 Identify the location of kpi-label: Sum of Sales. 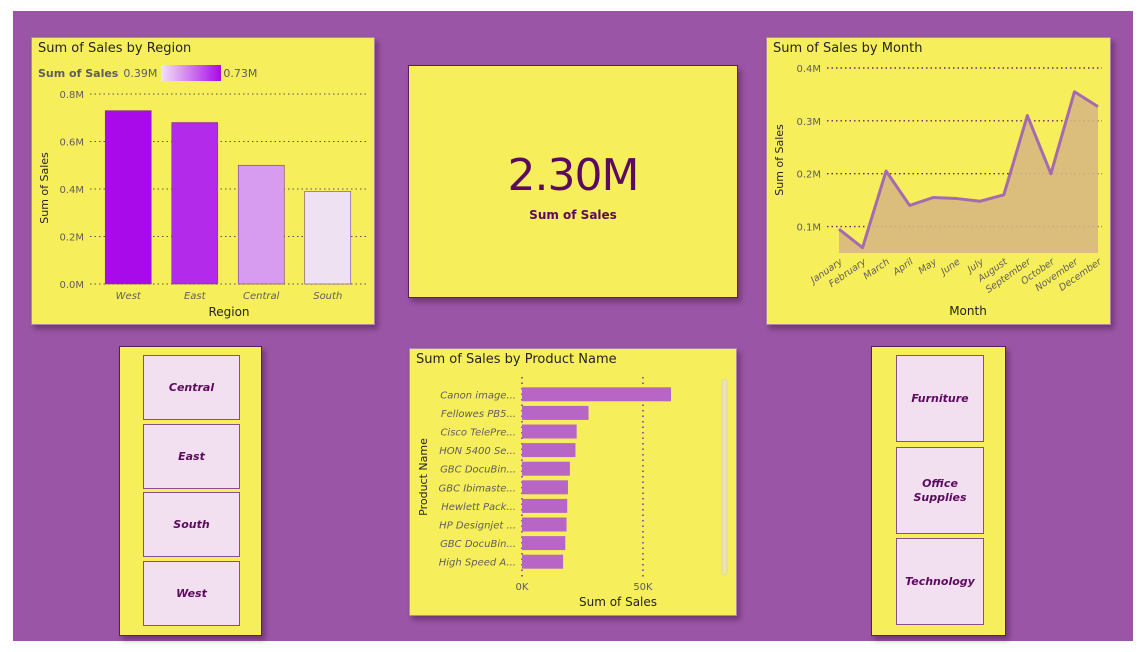
(573, 215).